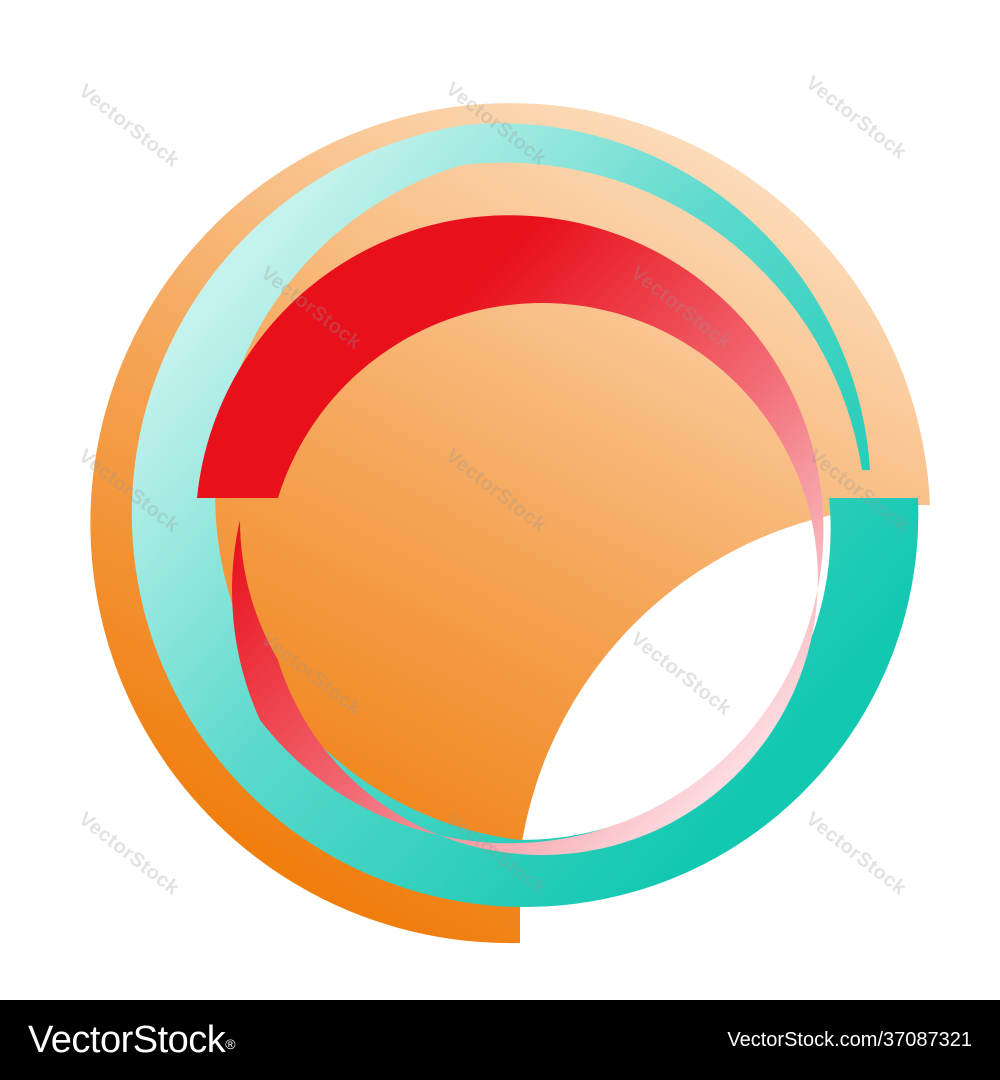  What do you see at coordinates (500, 1040) in the screenshot?
I see `footer-bar: VectorStock® VectorStock.com/37087321` at bounding box center [500, 1040].